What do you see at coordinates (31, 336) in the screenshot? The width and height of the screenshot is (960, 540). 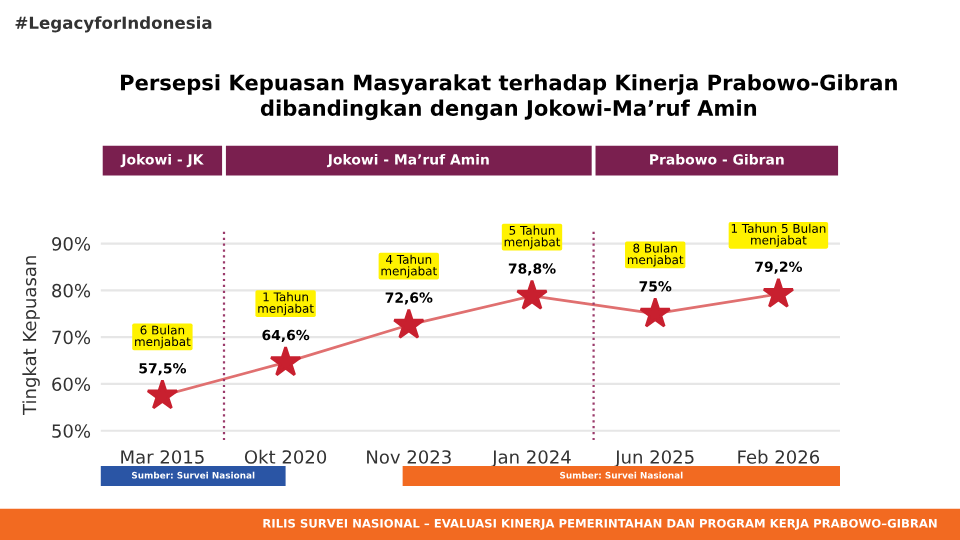 I see `y-axis-title: Tingkat Kepuasan` at bounding box center [31, 336].